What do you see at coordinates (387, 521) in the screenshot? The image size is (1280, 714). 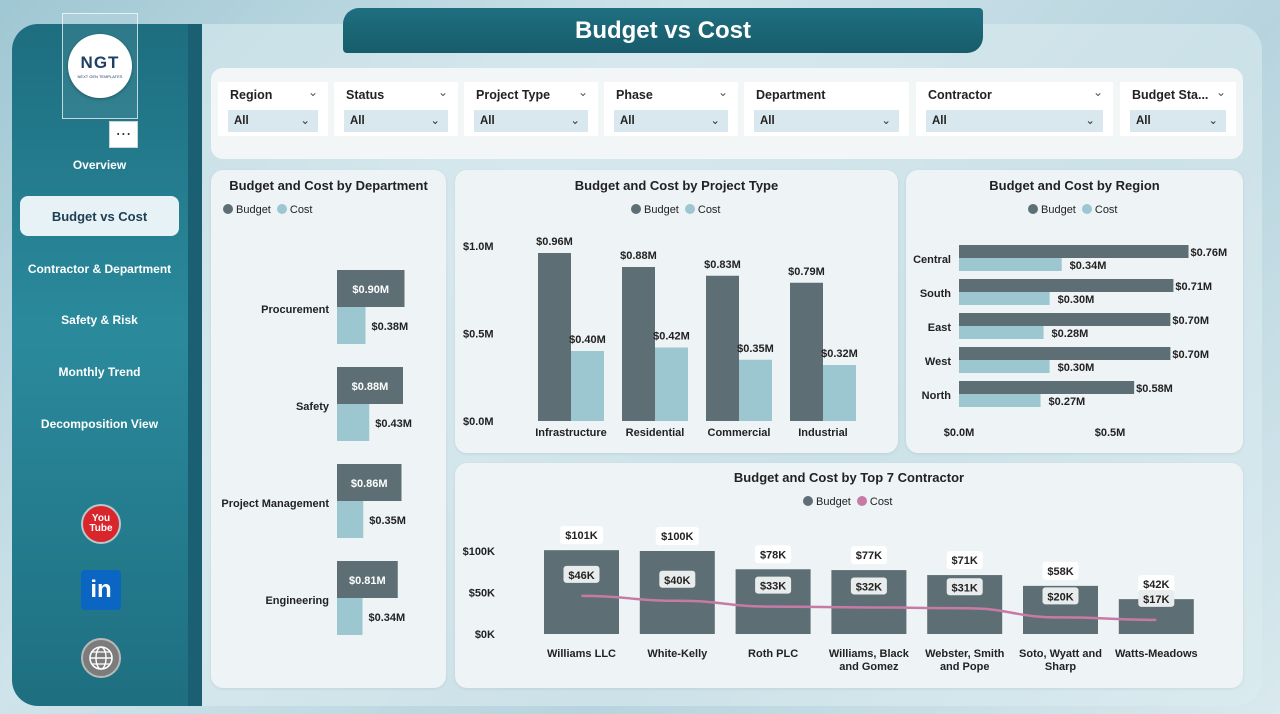 I see `data-label-cost: $0.35M` at bounding box center [387, 521].